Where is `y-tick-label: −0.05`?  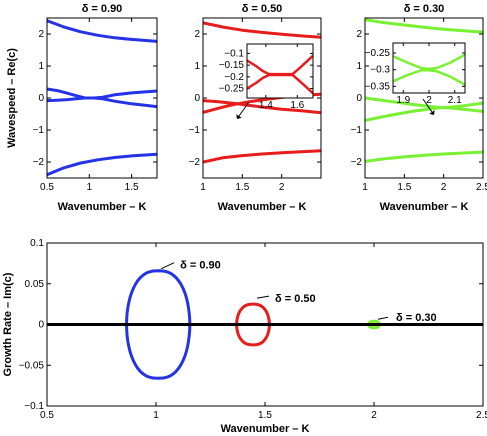
y-tick-label: −0.05 is located at coordinates (32, 365).